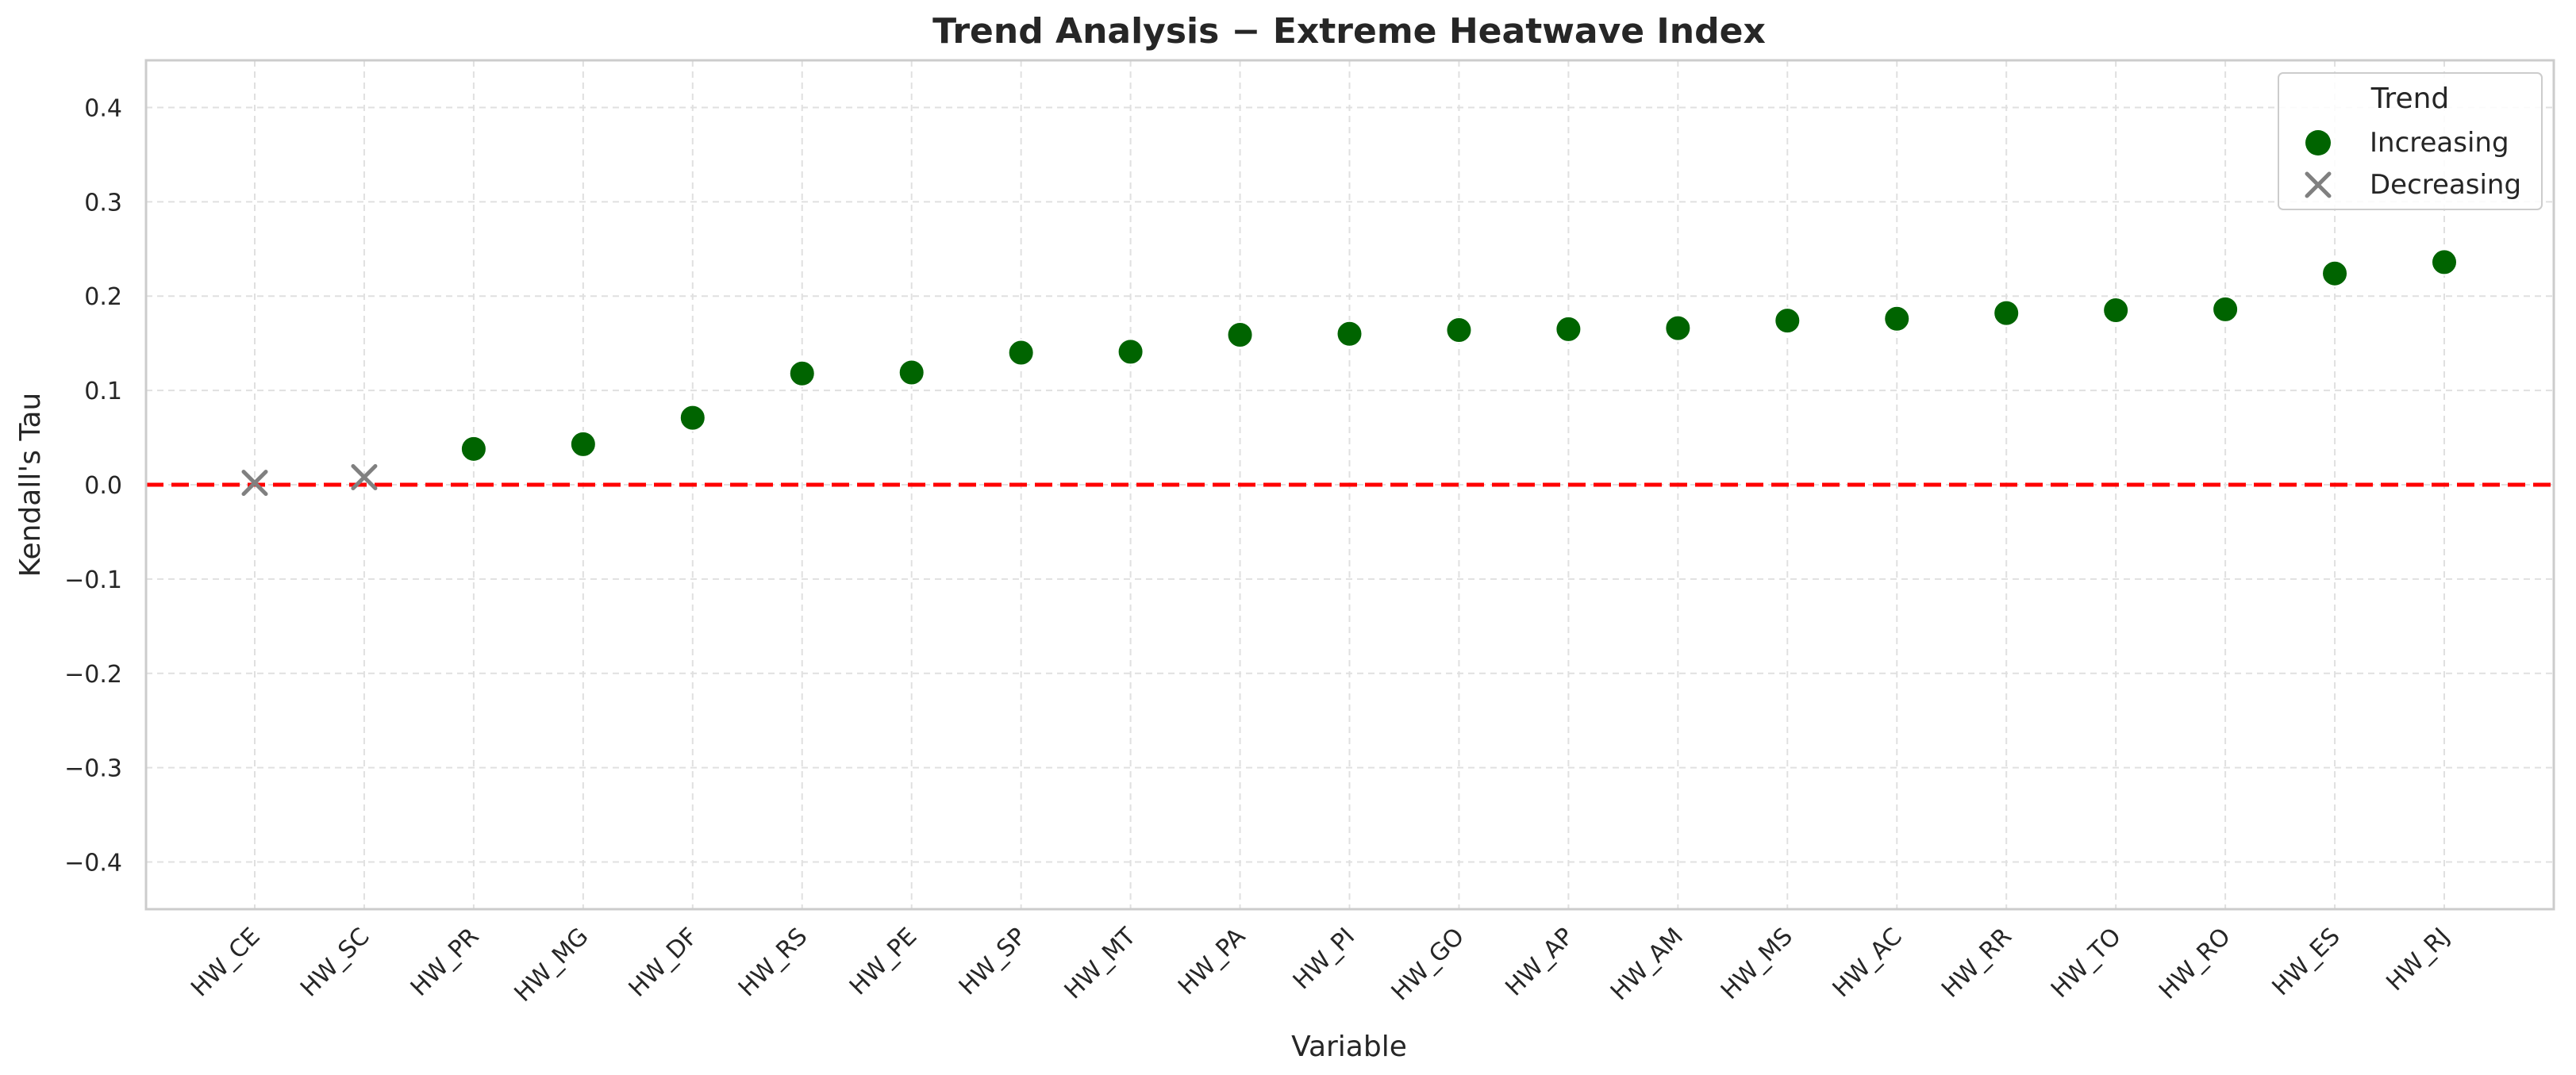 Image resolution: width=2576 pixels, height=1075 pixels. I want to click on y-tick-label: 0.0, so click(103, 486).